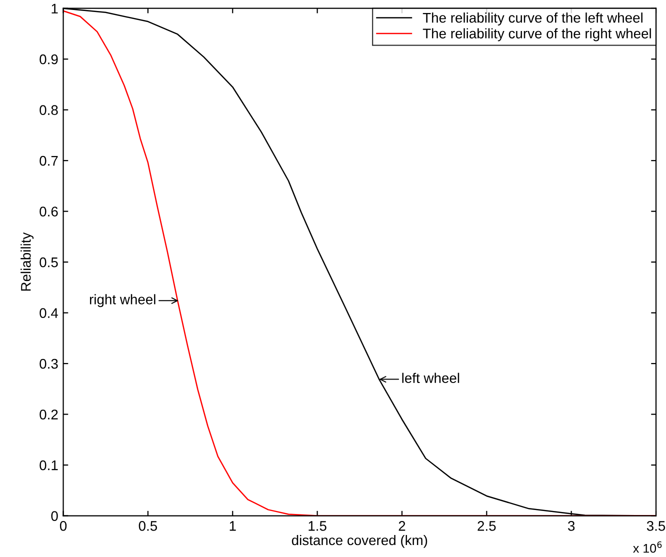 This screenshot has height=557, width=666. I want to click on y-tick-label: 1, so click(55, 9).